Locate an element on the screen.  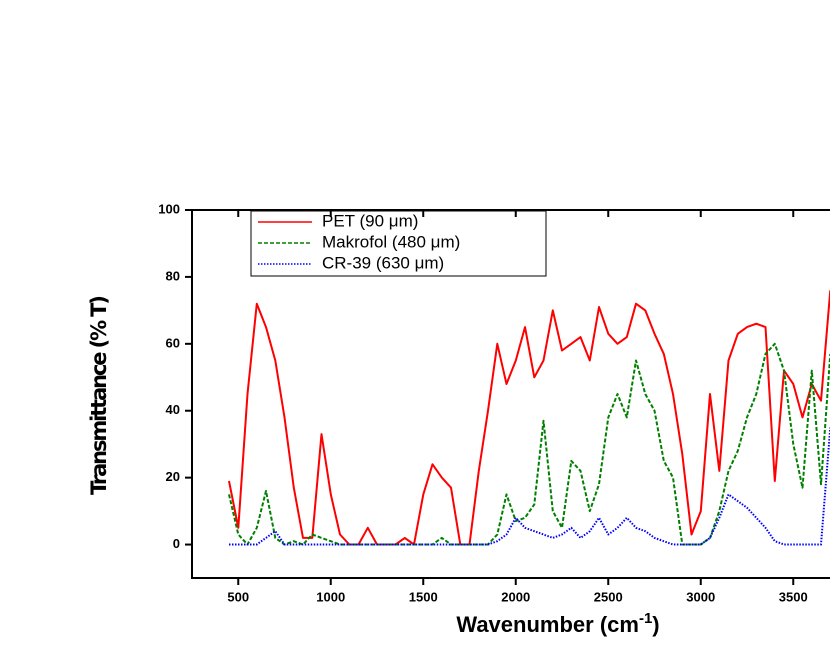
x-tick-label: 1000 is located at coordinates (330, 596).